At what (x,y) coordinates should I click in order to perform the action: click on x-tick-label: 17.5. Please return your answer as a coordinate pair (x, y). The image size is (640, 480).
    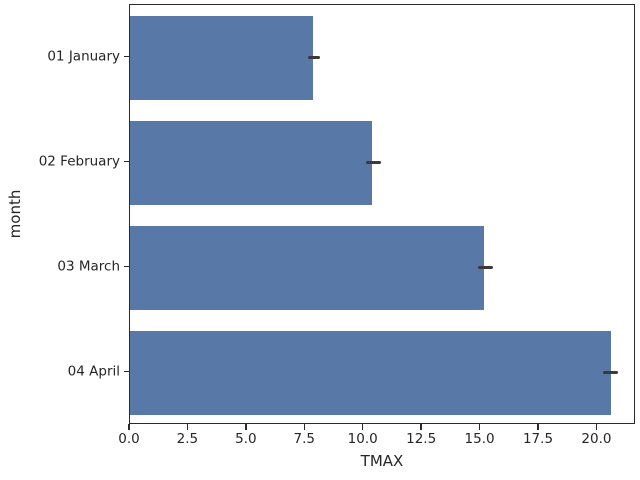
    Looking at the image, I should click on (538, 439).